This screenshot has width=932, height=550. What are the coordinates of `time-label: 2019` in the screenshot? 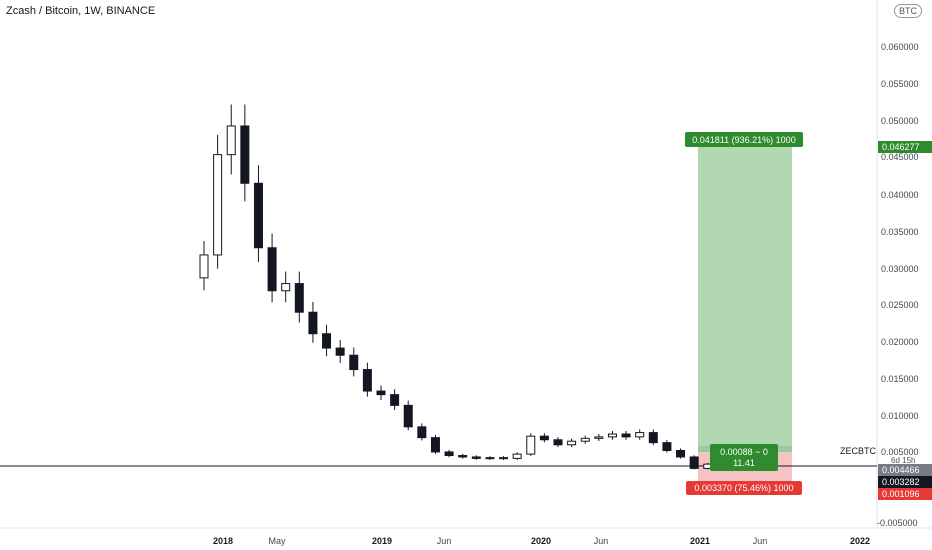 It's located at (382, 541).